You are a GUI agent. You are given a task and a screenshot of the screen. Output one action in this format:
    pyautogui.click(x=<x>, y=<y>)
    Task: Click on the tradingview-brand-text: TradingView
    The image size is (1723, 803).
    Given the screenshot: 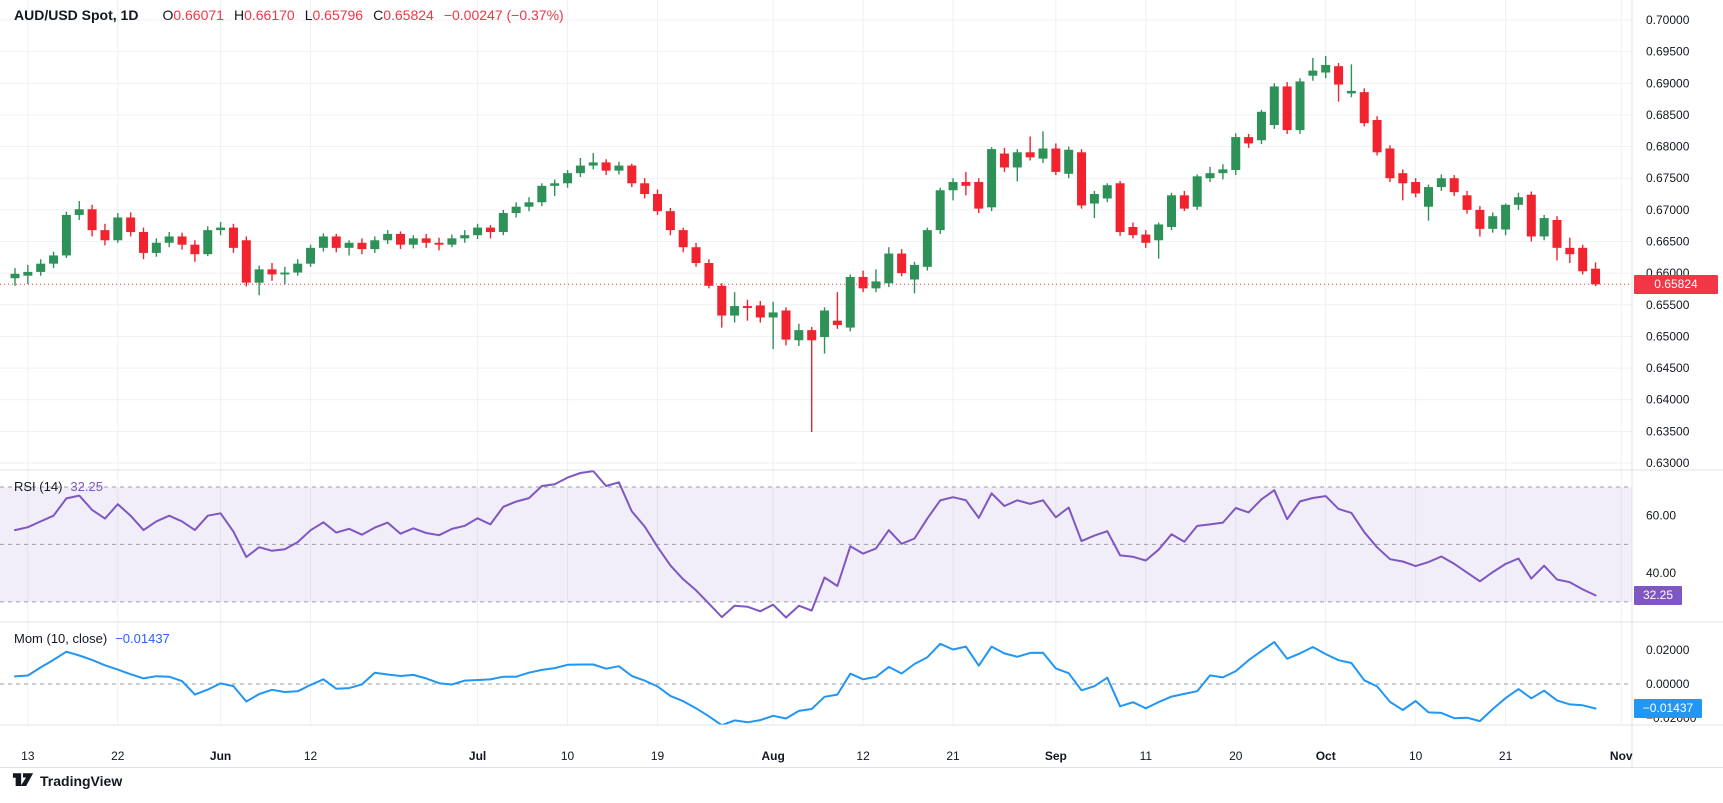 What is the action you would take?
    pyautogui.click(x=81, y=781)
    